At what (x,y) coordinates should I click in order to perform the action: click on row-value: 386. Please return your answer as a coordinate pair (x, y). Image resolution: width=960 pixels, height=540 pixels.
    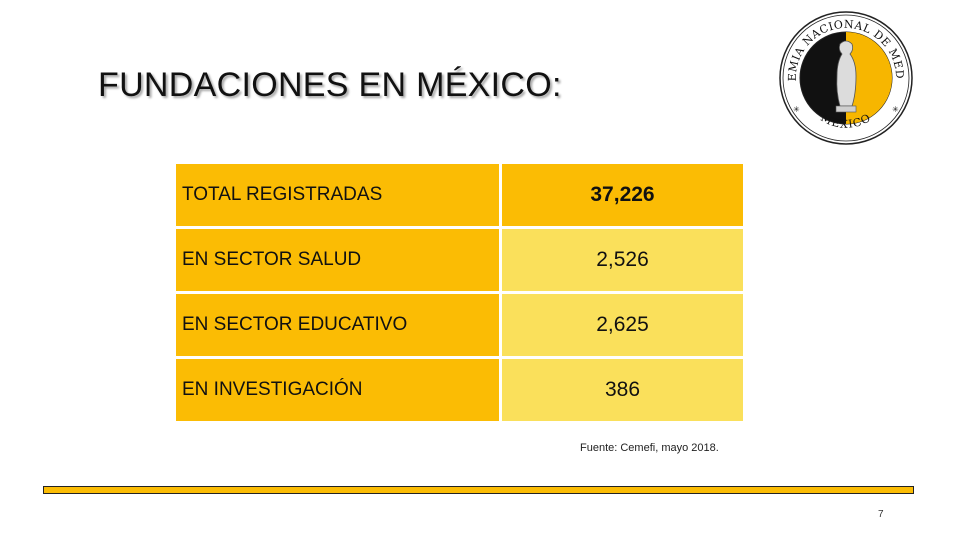
    Looking at the image, I should click on (622, 390).